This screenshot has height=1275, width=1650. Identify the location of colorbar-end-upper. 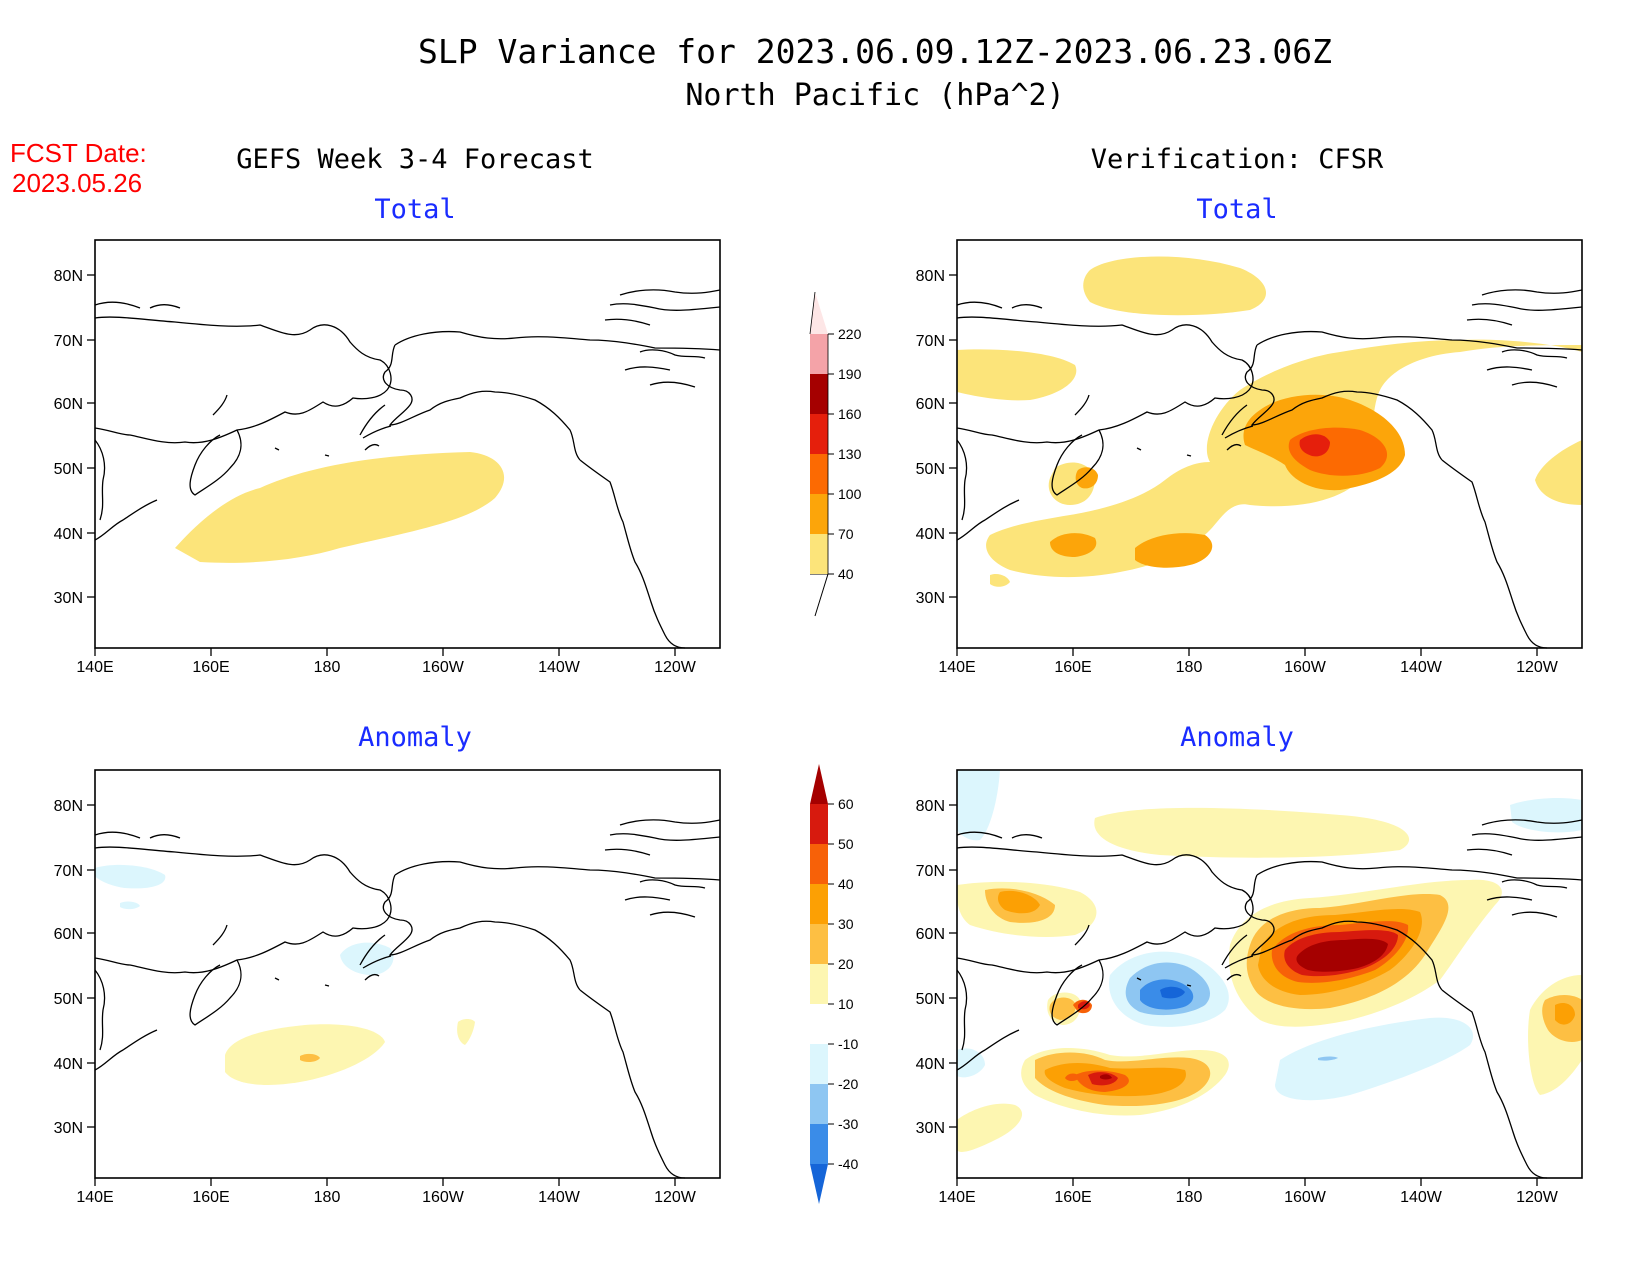
(819, 313).